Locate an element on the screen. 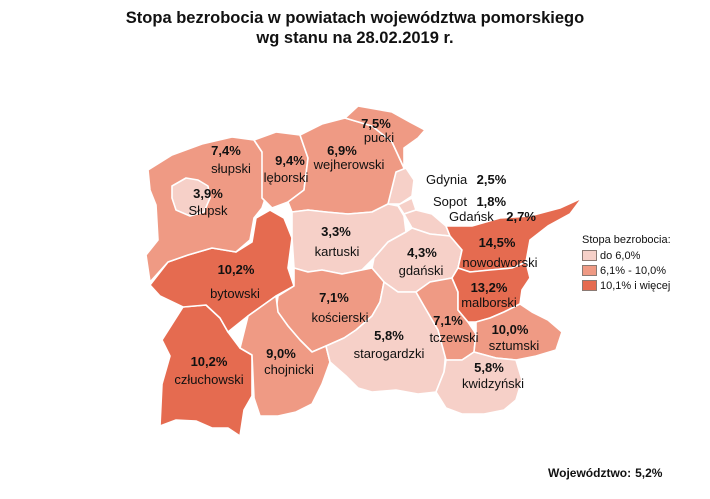  name-wejherowski: wejherowski is located at coordinates (349, 164).